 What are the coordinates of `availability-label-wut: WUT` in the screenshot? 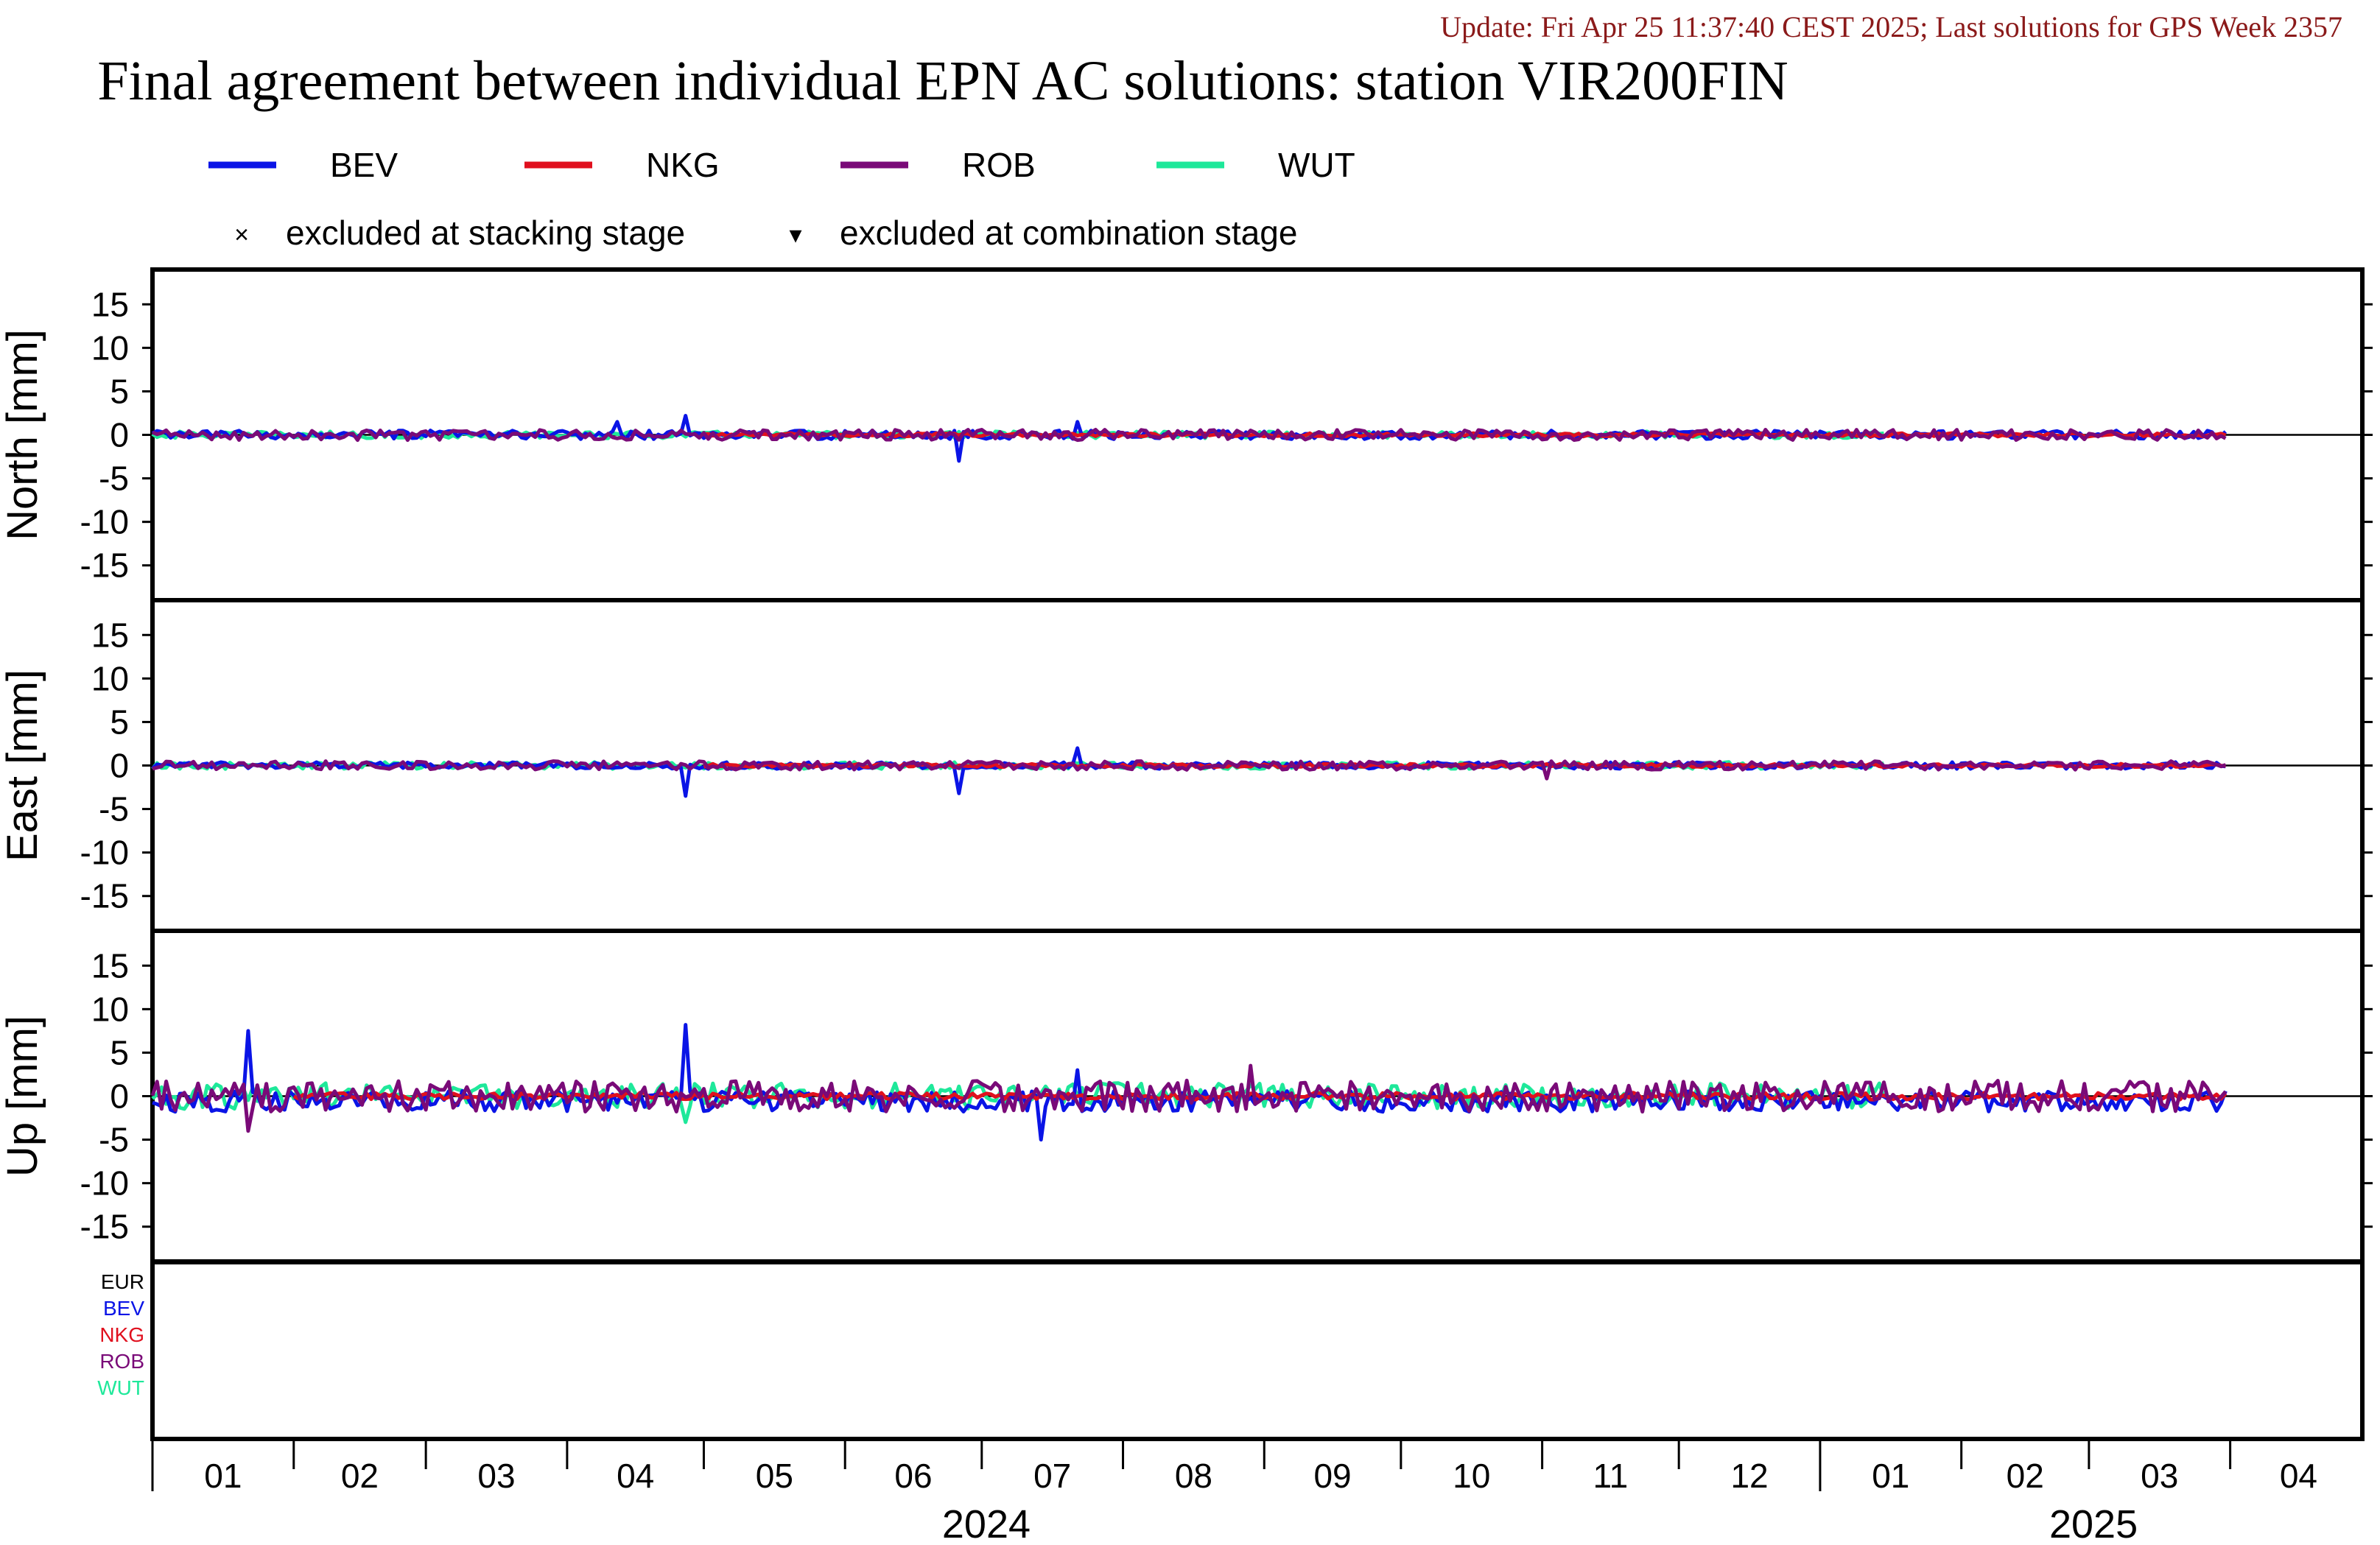 It's located at (120, 1388).